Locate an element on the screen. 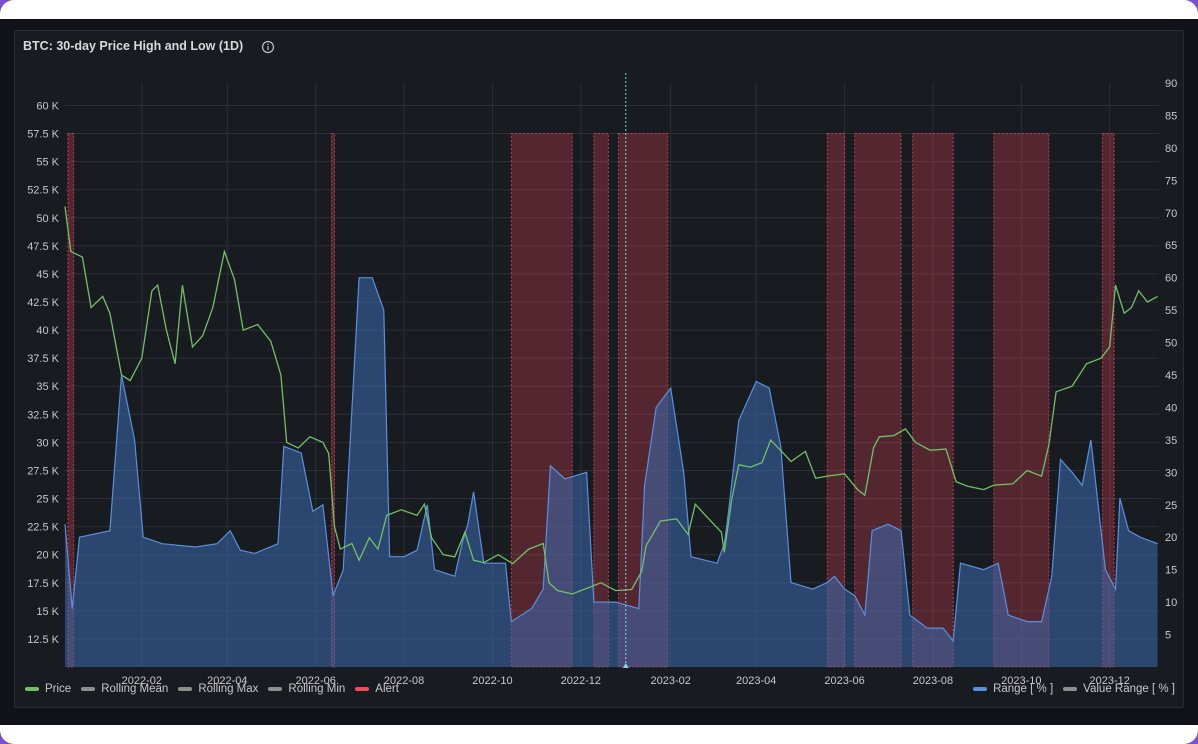 The image size is (1198, 744). y-right-tick-label: 15 is located at coordinates (1171, 571).